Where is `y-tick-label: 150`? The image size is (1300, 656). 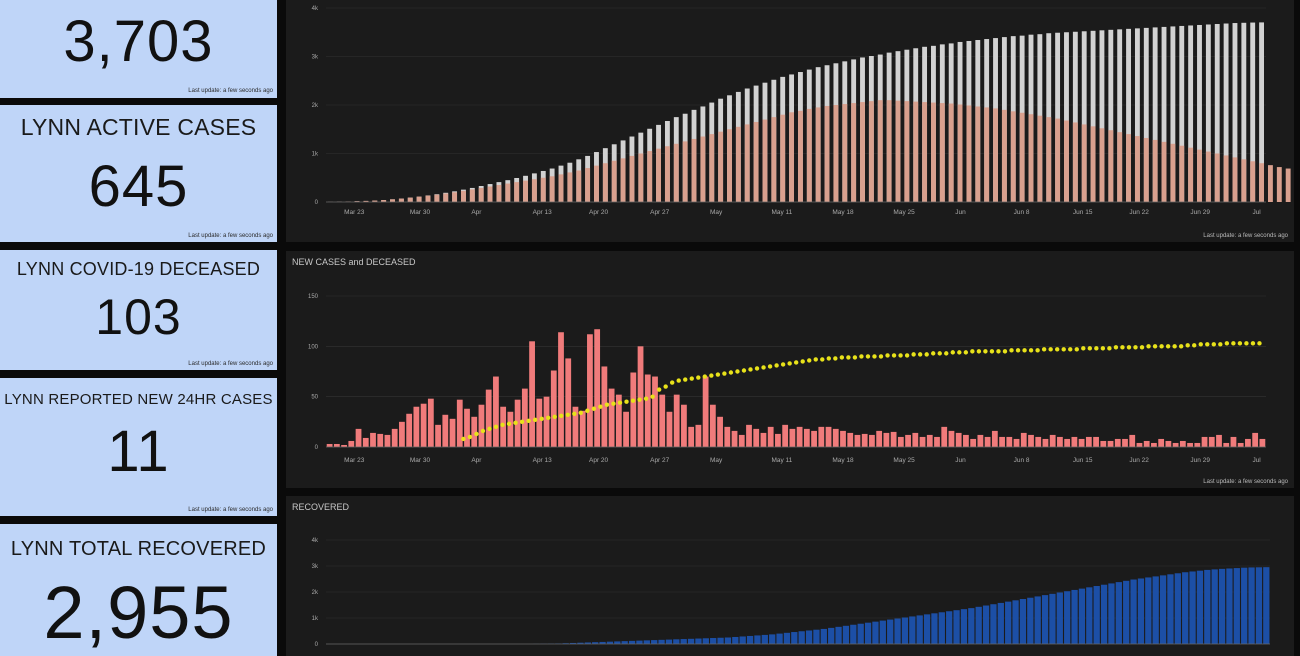 y-tick-label: 150 is located at coordinates (313, 297).